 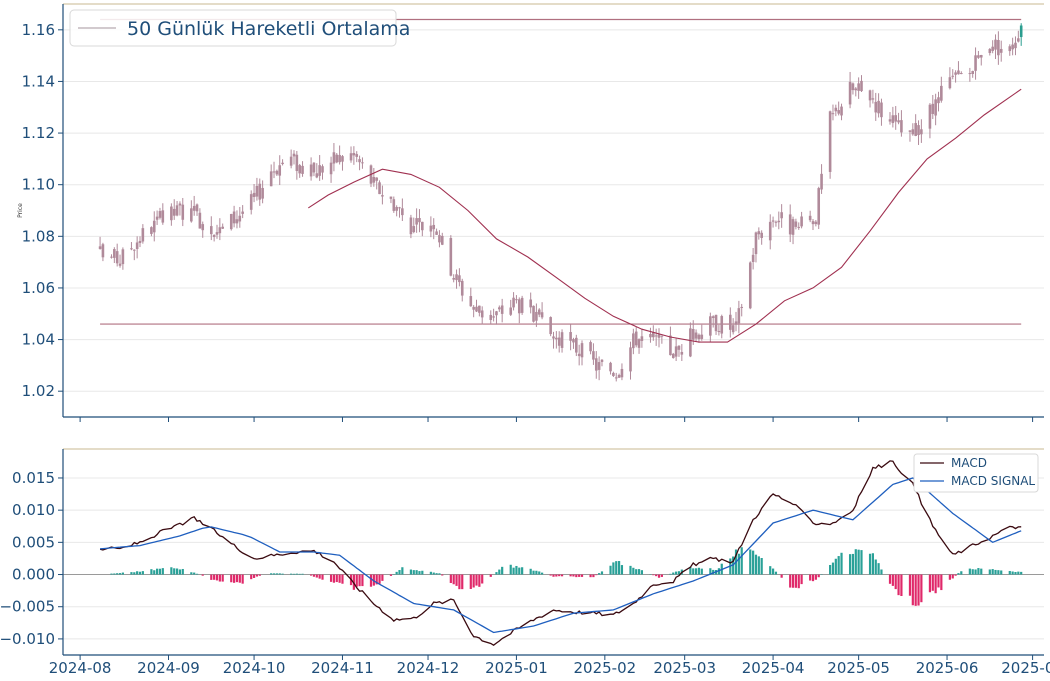 What do you see at coordinates (38, 133) in the screenshot?
I see `price-ytick-label: 1.12` at bounding box center [38, 133].